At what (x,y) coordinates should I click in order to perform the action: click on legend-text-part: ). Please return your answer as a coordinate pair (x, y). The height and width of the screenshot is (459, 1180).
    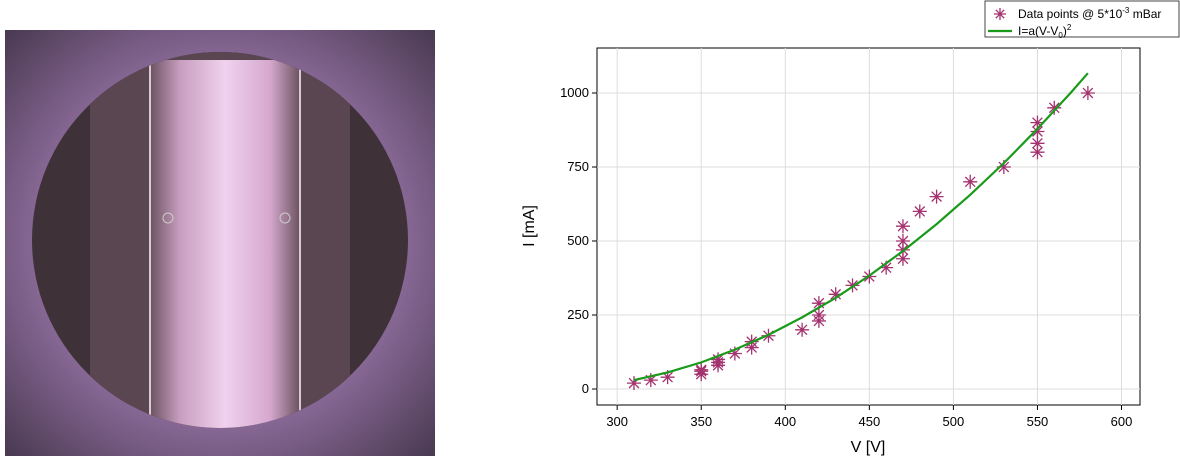
    Looking at the image, I should click on (1065, 31).